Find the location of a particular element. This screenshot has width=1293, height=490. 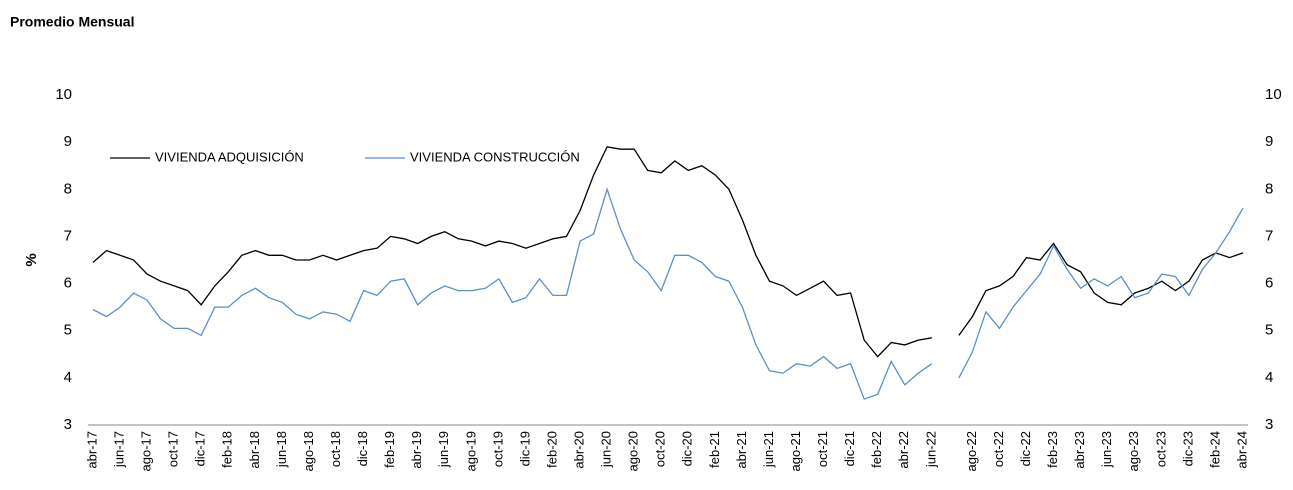

x-tick-label: abr-19 is located at coordinates (416, 450).